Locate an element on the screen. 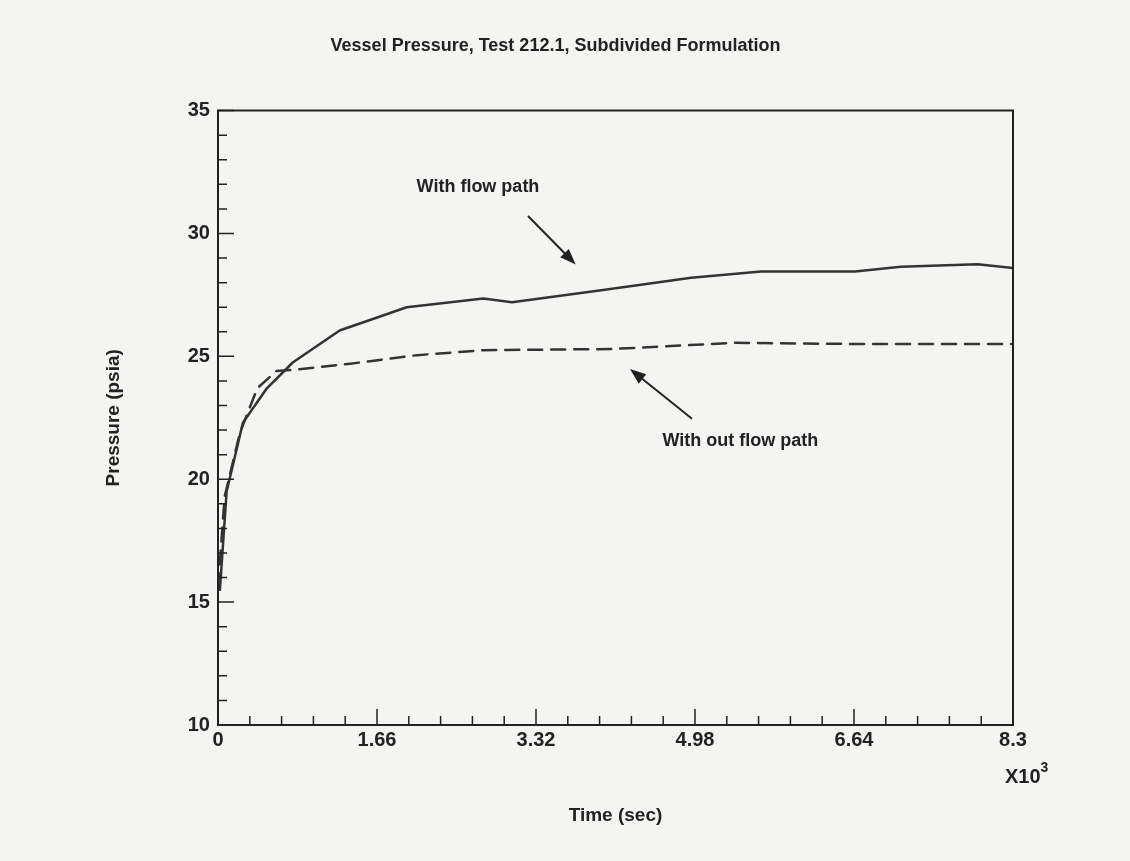 The image size is (1130, 861). y-axis-title: Pressure (psia) is located at coordinates (112, 418).